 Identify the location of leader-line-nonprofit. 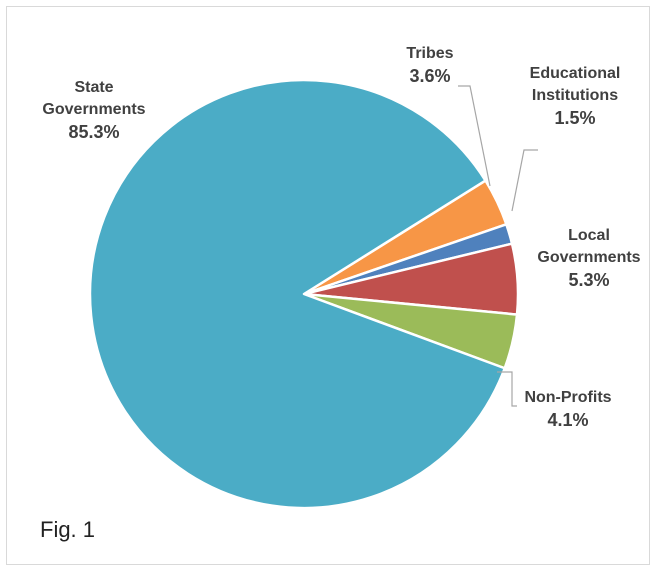
(507, 389).